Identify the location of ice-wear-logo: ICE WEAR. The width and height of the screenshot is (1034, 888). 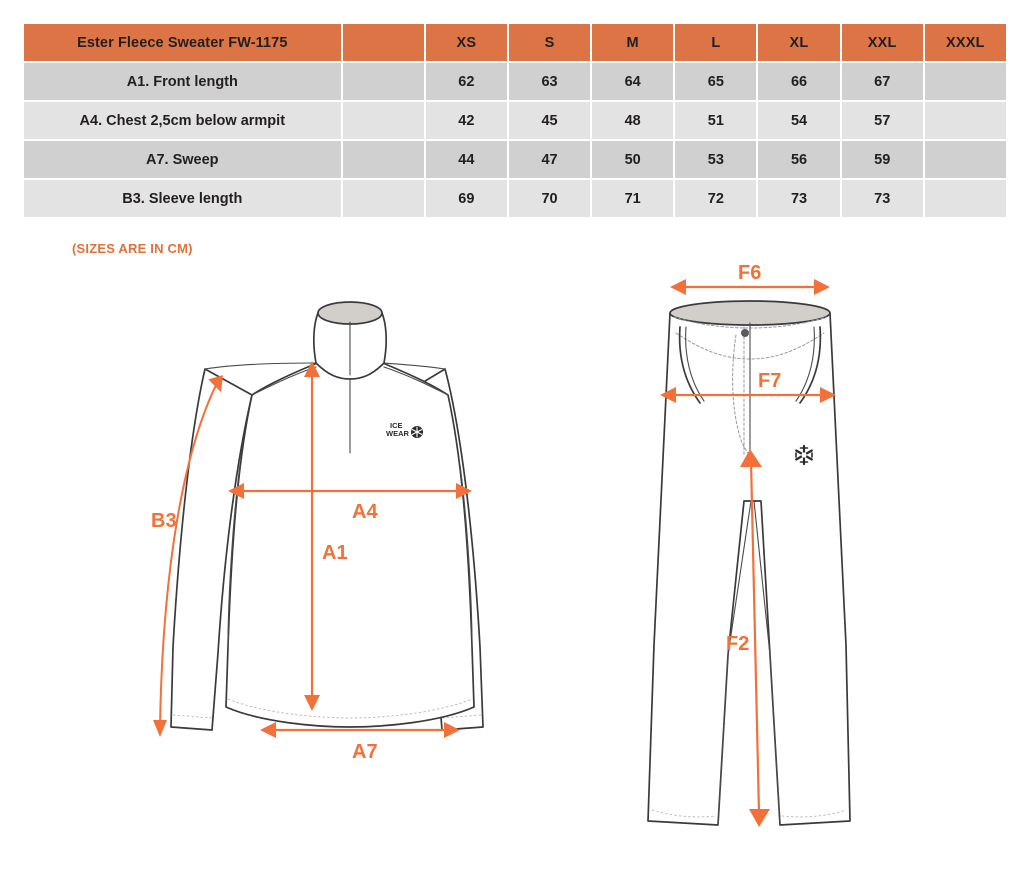
(404, 429).